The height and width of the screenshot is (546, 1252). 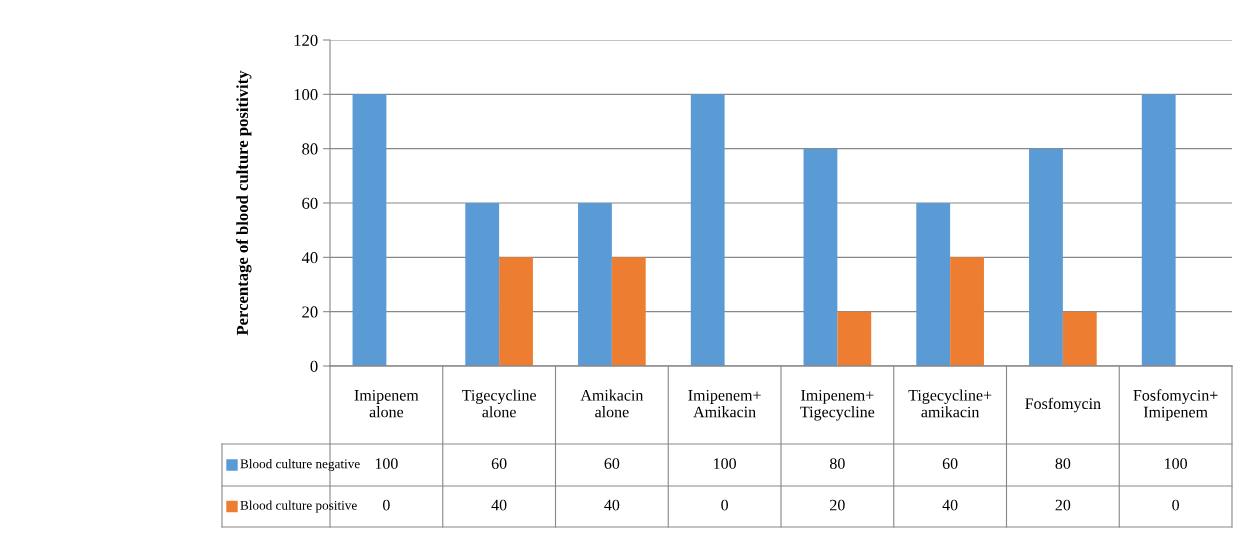 I want to click on y-tick-label: 60, so click(x=310, y=203).